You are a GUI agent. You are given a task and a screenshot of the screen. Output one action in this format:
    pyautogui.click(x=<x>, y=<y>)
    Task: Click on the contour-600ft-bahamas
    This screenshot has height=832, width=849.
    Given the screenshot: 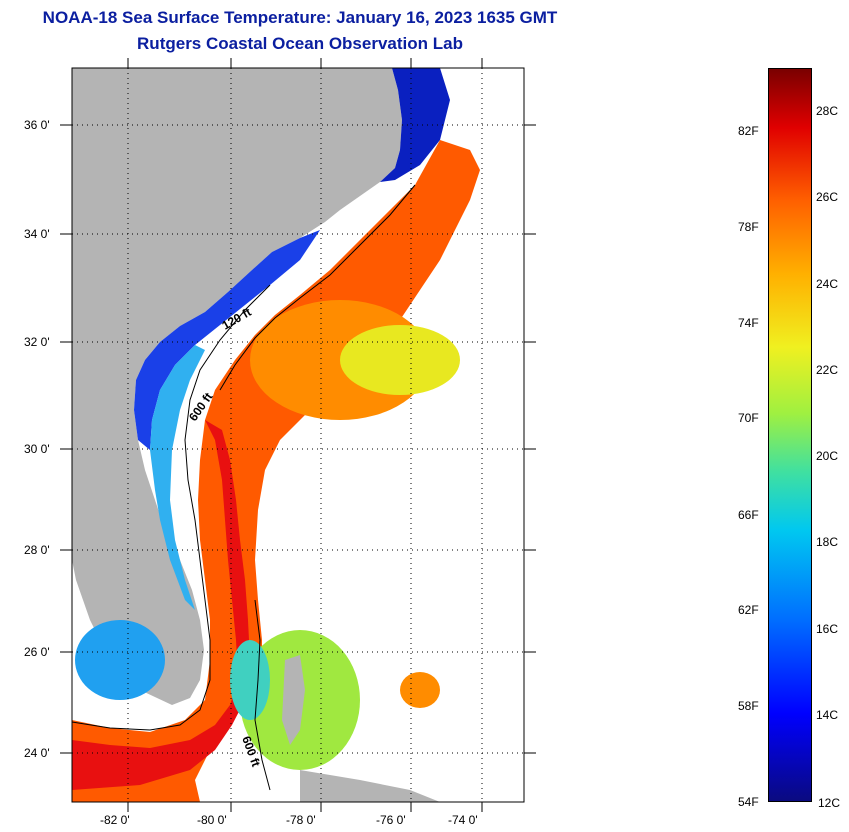 What is the action you would take?
    pyautogui.click(x=262, y=695)
    